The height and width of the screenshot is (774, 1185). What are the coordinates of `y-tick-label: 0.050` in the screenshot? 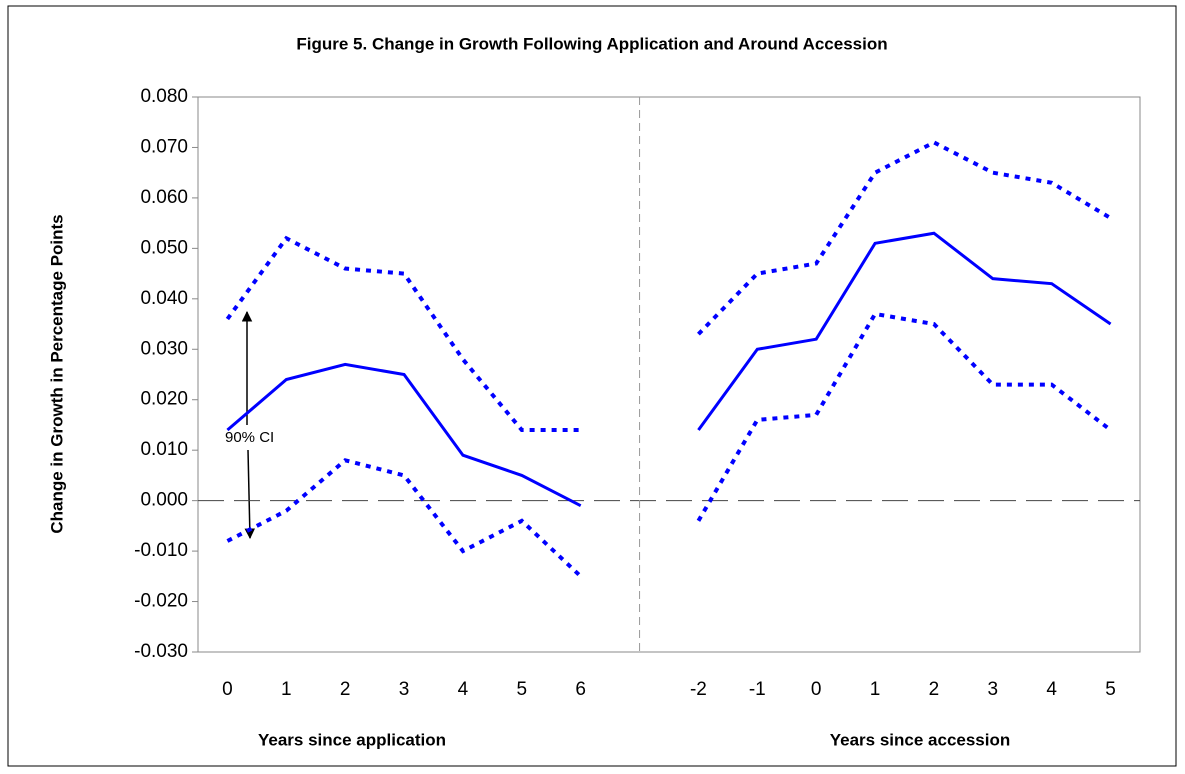 It's located at (164, 247).